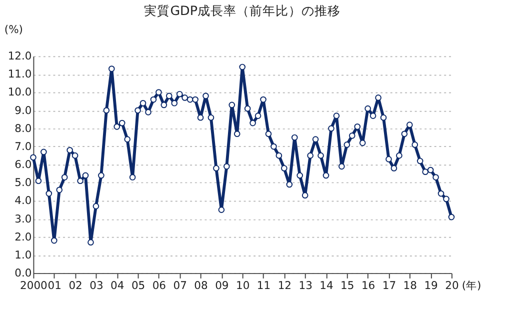 This screenshot has height=309, width=514. Describe the element at coordinates (117, 285) in the screenshot. I see `x-tick-label: 04` at that location.